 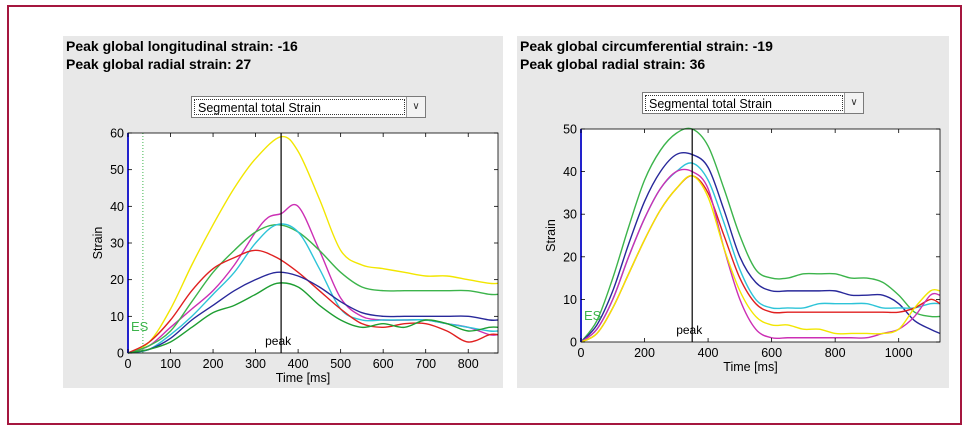 What do you see at coordinates (299, 107) in the screenshot?
I see `left-select-value: Segmental total Strain` at bounding box center [299, 107].